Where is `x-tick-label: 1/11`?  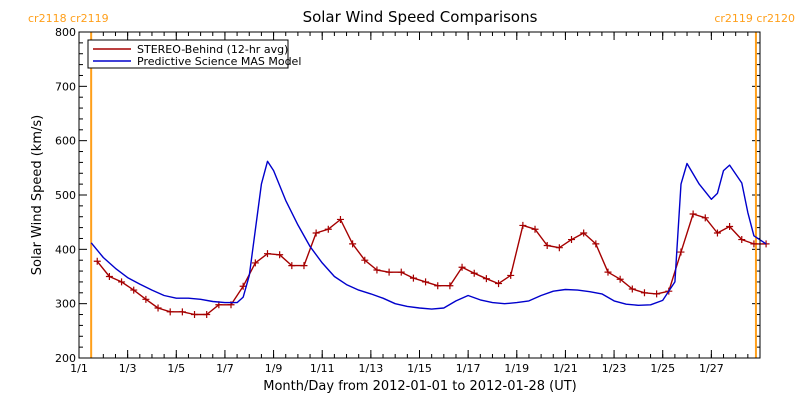
x-tick-label: 1/11 is located at coordinates (322, 368).